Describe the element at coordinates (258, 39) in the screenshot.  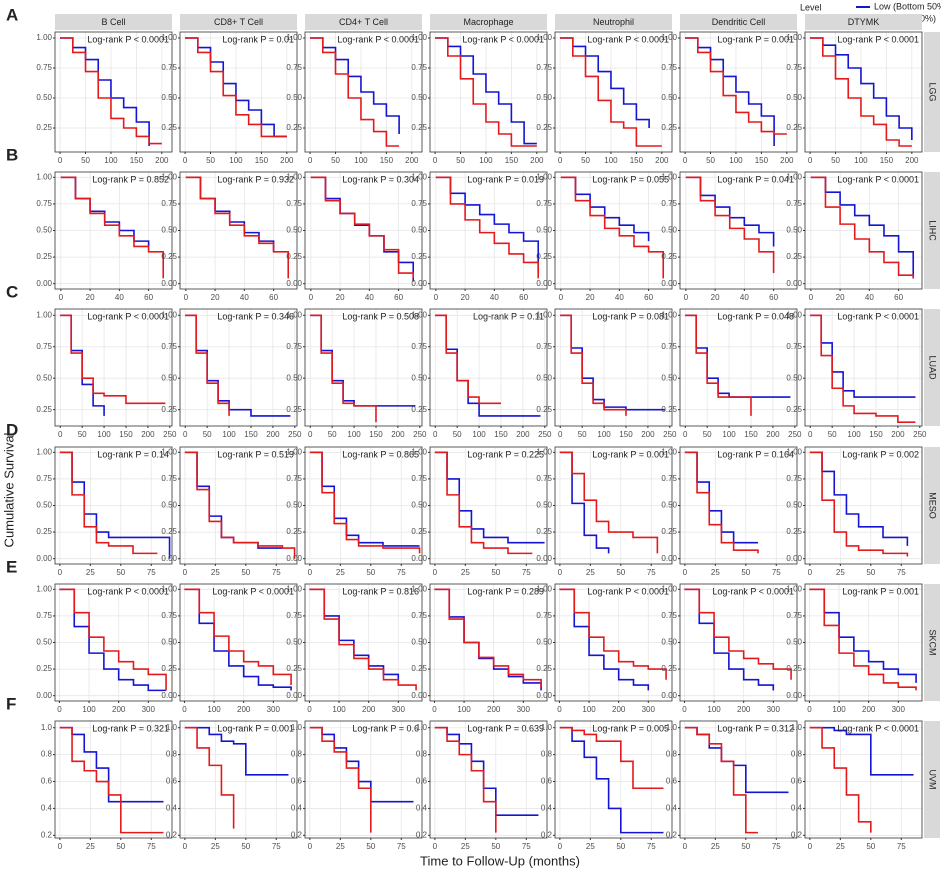
I see `p-value: Log-rank P = 0.01` at that location.